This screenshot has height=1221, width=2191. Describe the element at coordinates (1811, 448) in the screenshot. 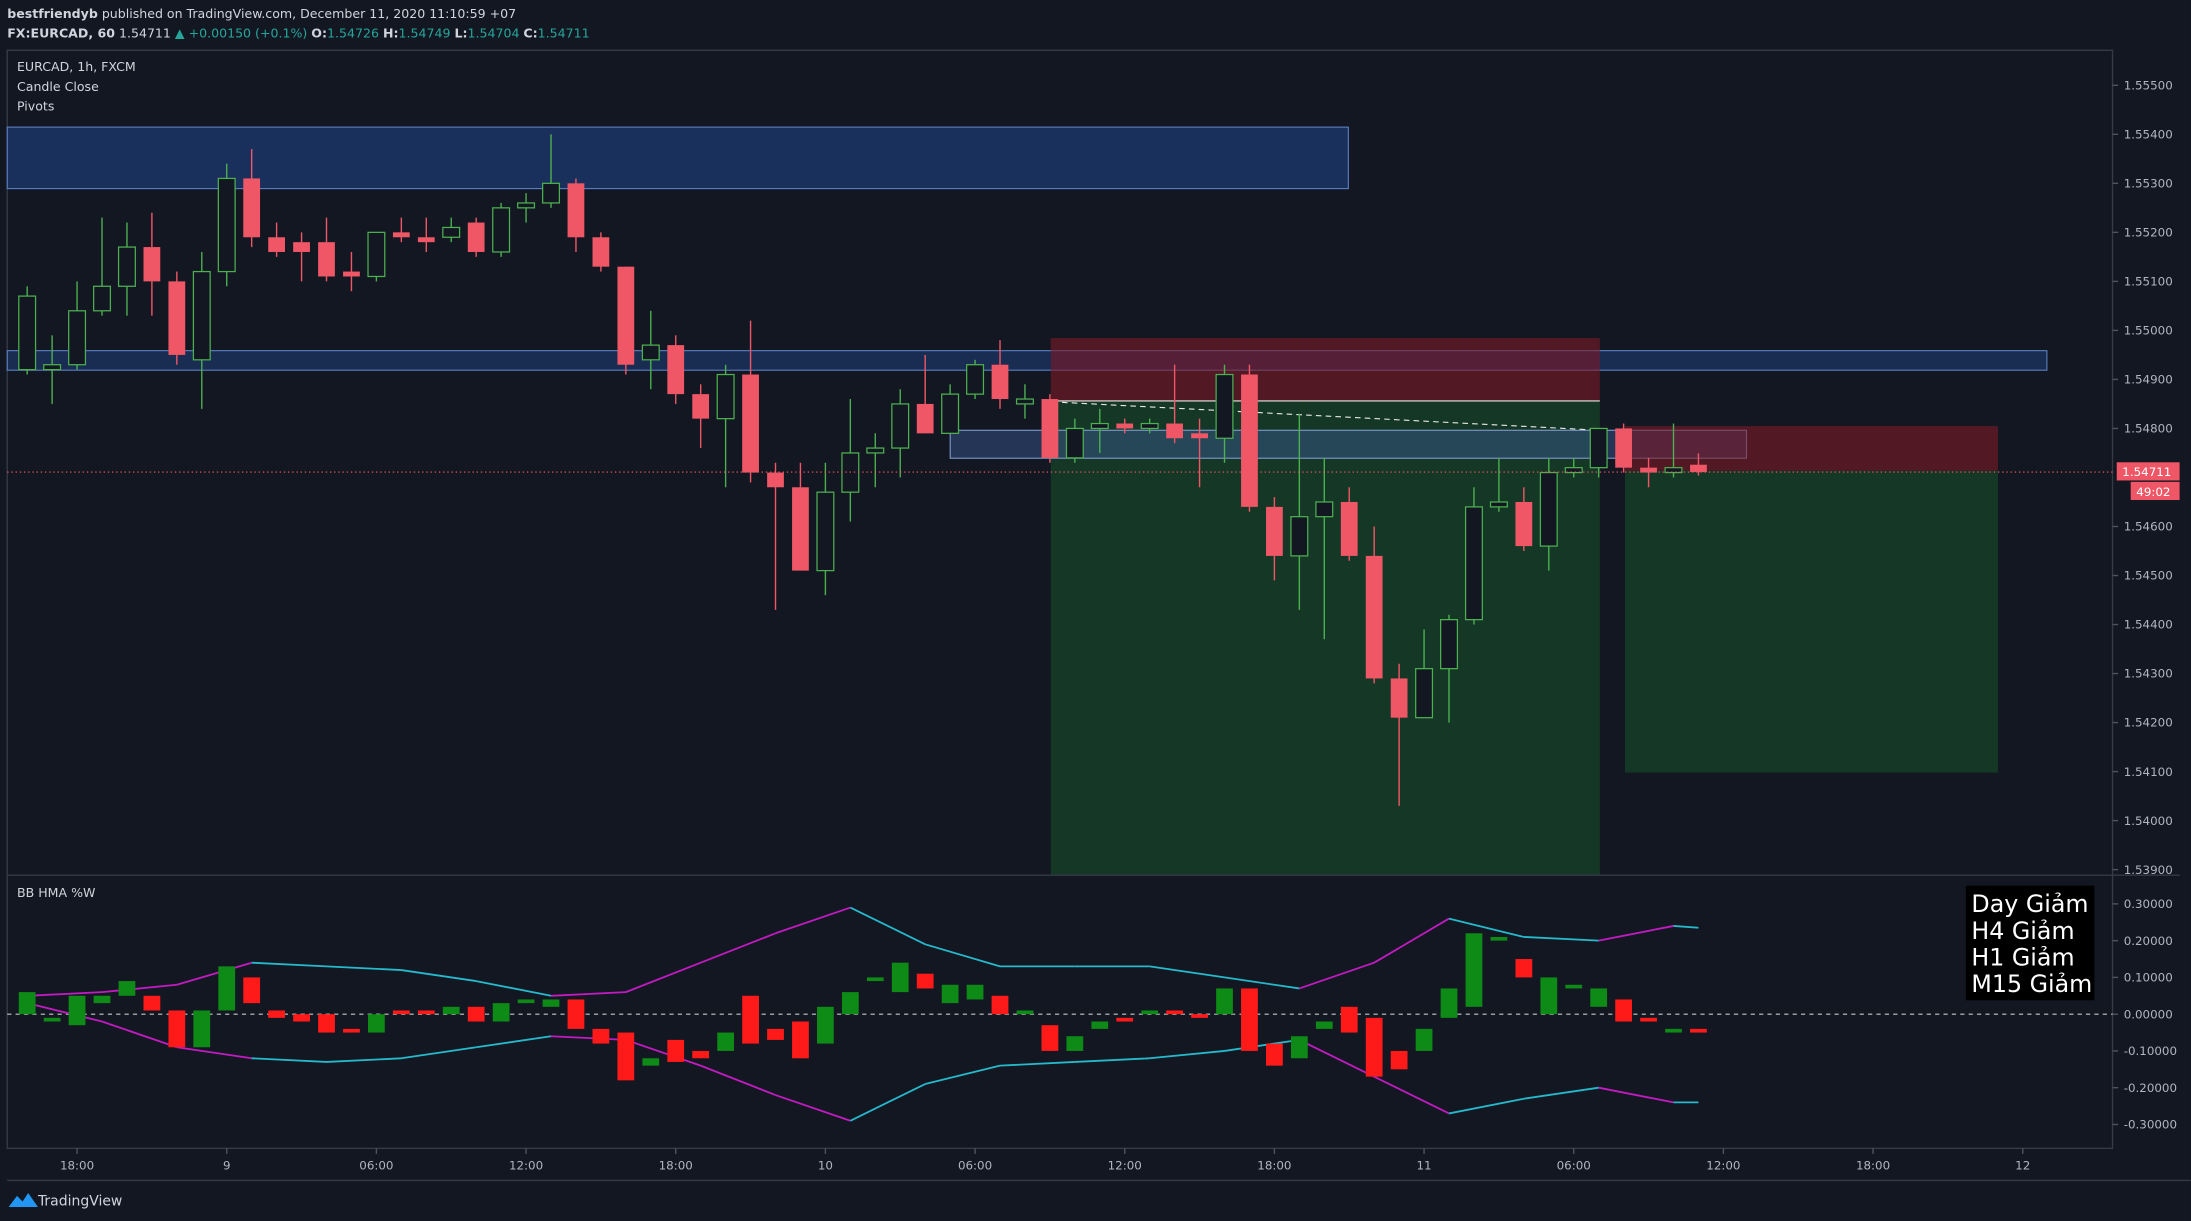

I see `stop-zone` at that location.